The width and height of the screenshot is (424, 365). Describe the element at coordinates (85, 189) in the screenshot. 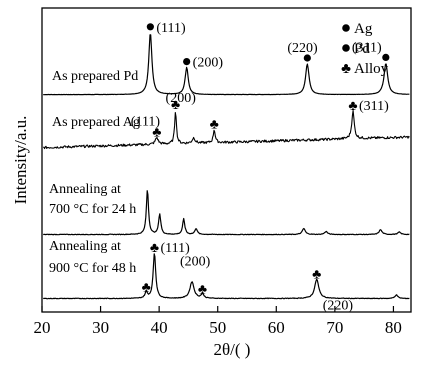

I see `series-label-700-text: Annealing at` at that location.